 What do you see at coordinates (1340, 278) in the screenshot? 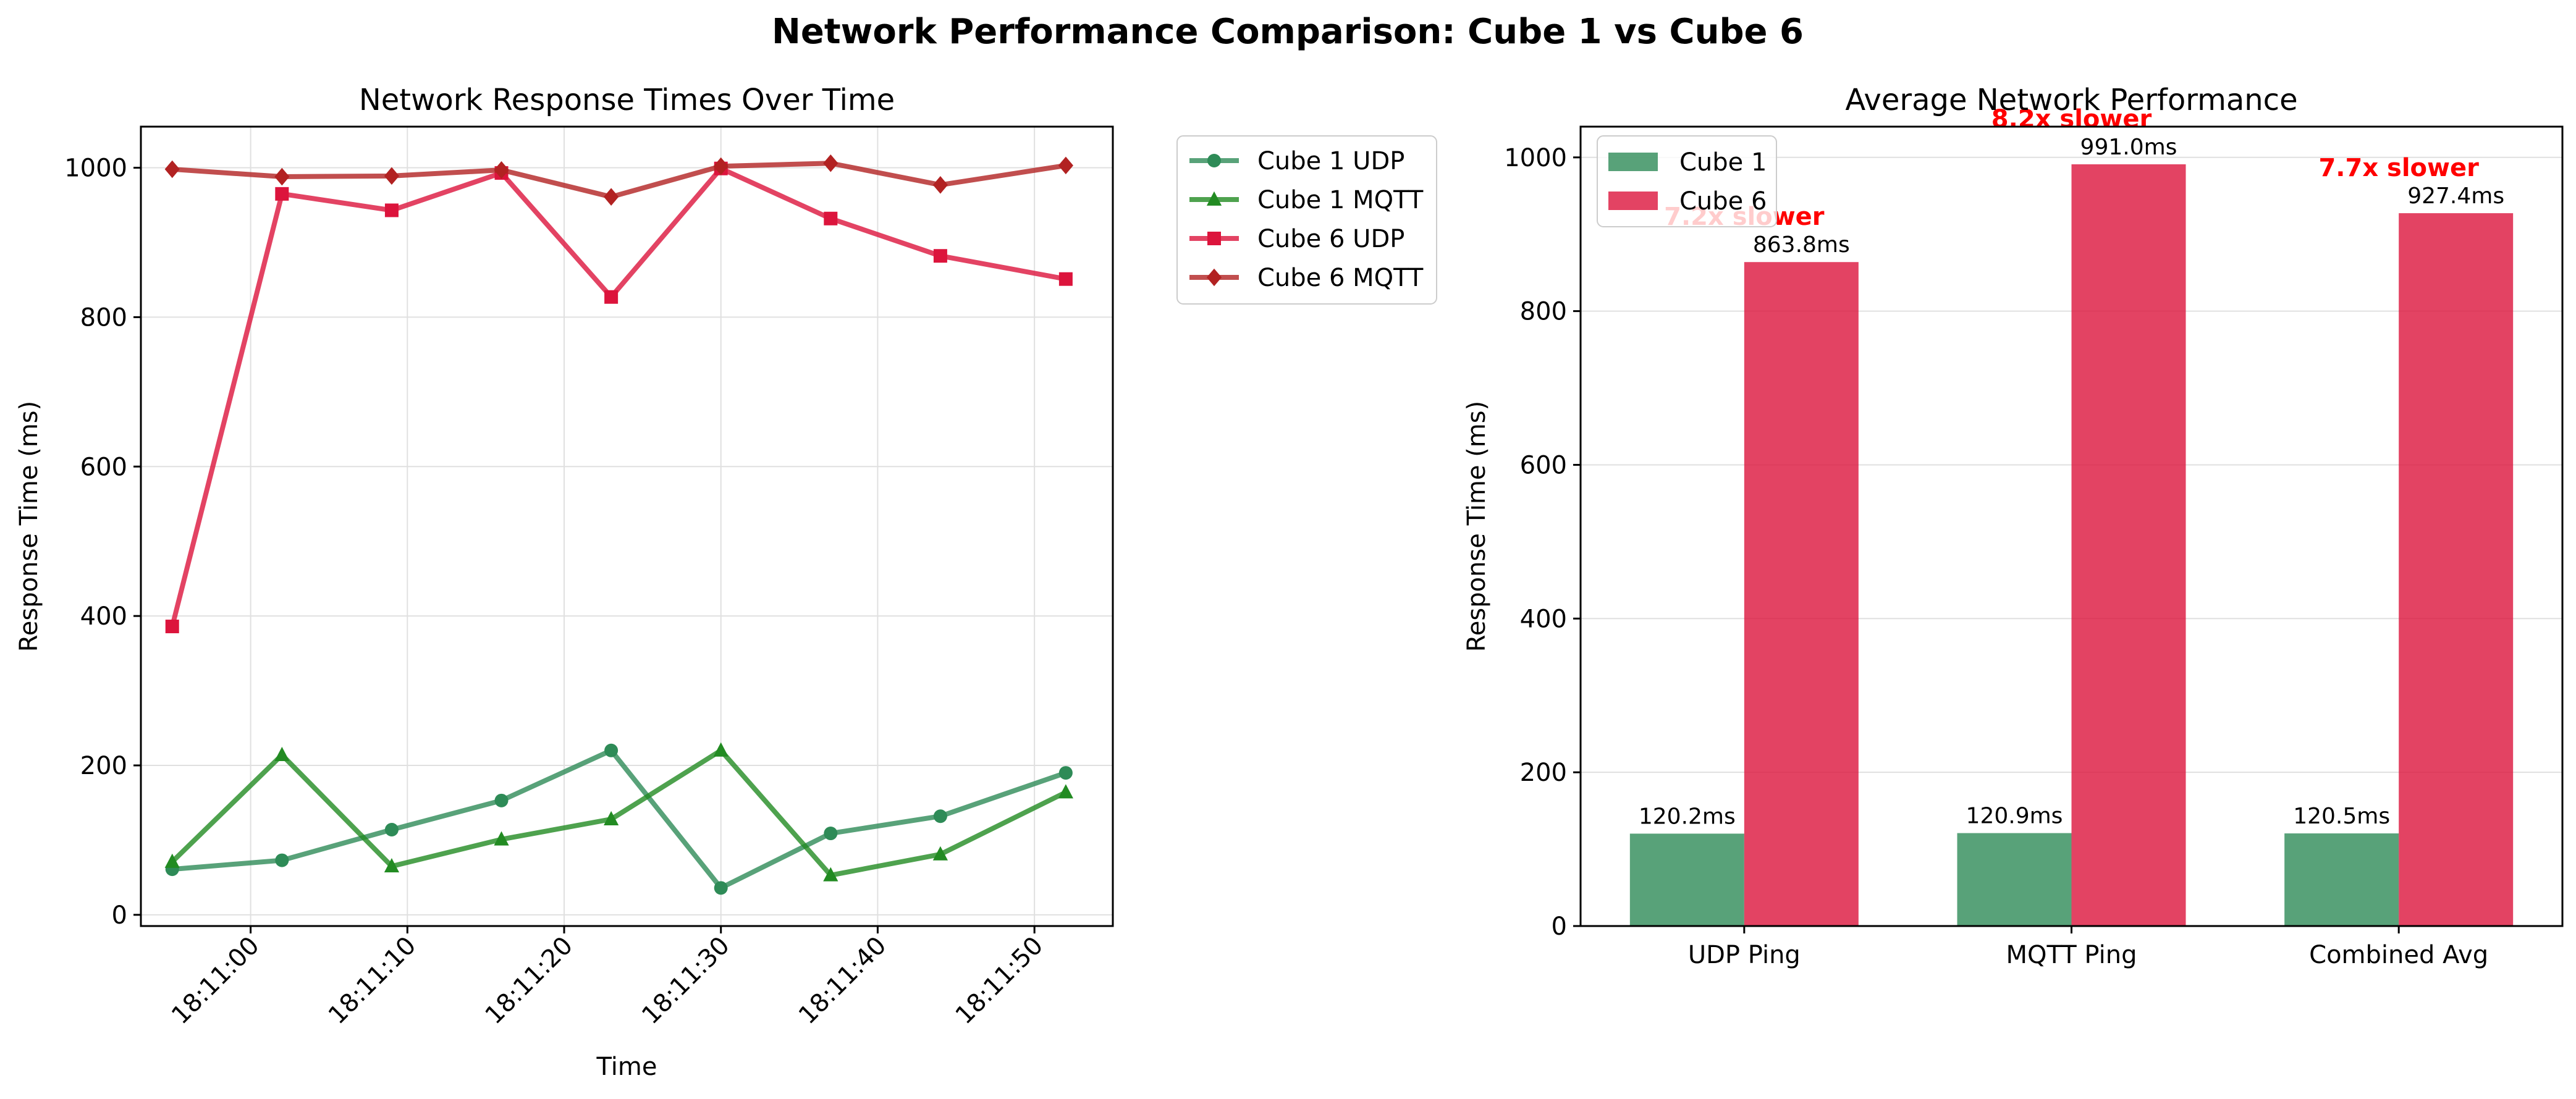
I see `legend-label: Cube 6 MQTT` at bounding box center [1340, 278].